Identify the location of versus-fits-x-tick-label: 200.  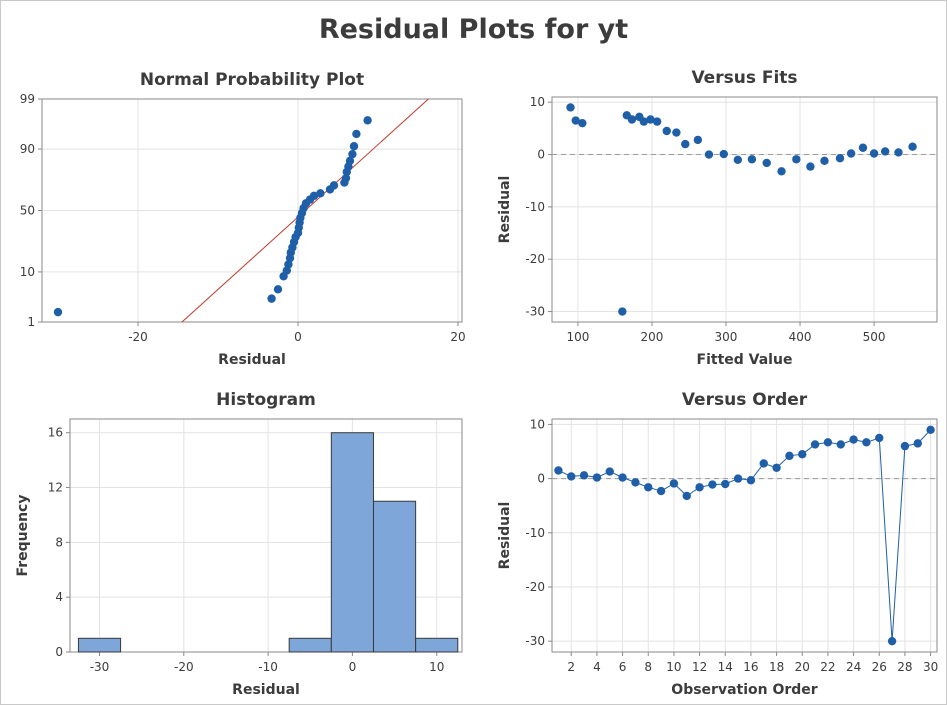
(651, 337).